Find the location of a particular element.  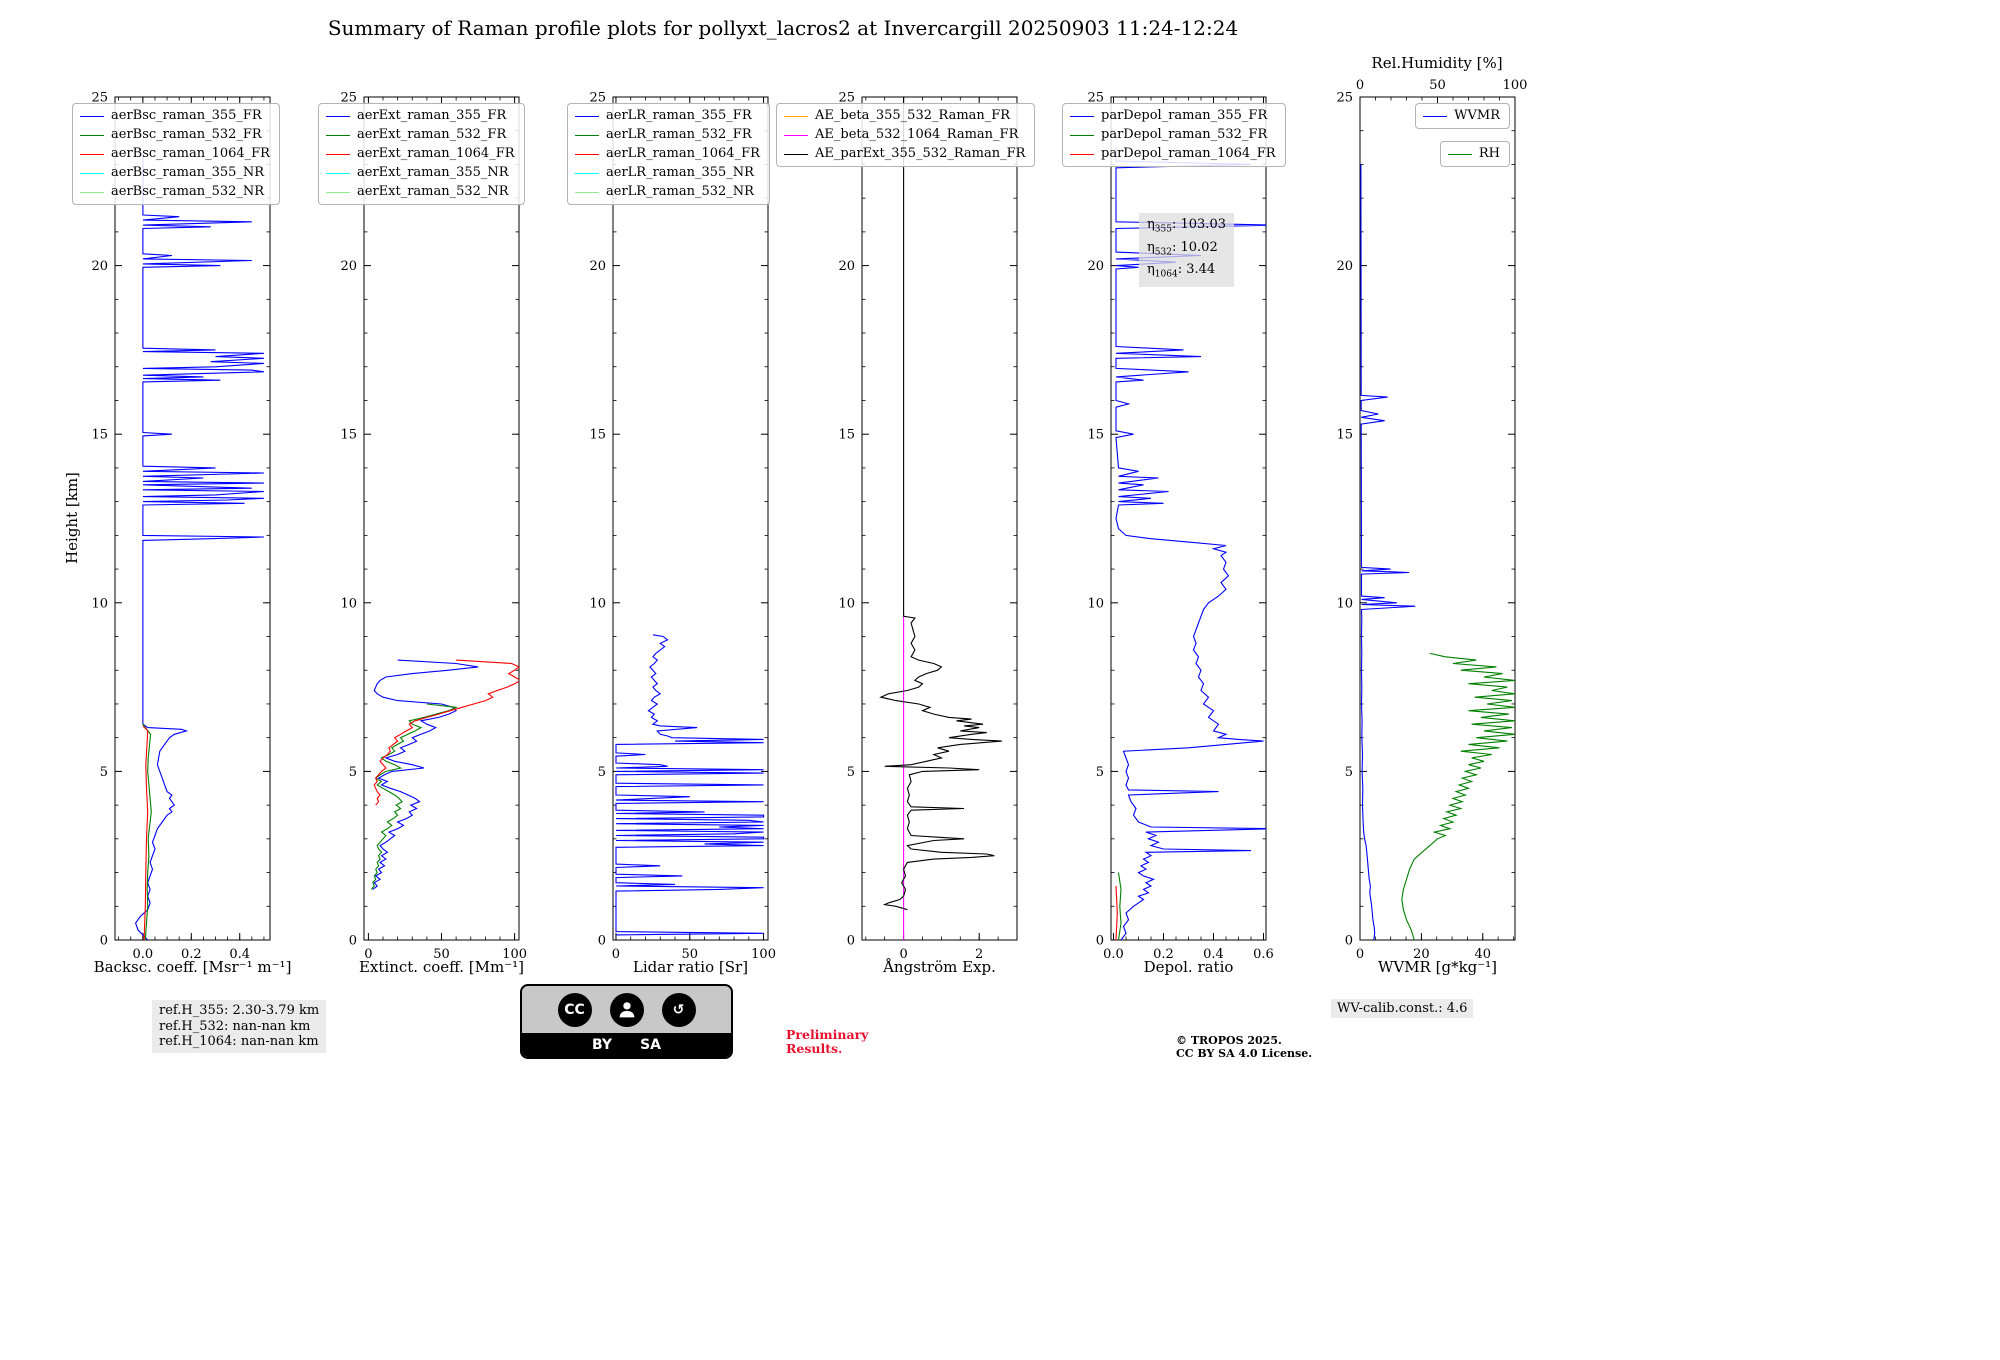

series-aerLR_raman_355_FR is located at coordinates (690, 785).